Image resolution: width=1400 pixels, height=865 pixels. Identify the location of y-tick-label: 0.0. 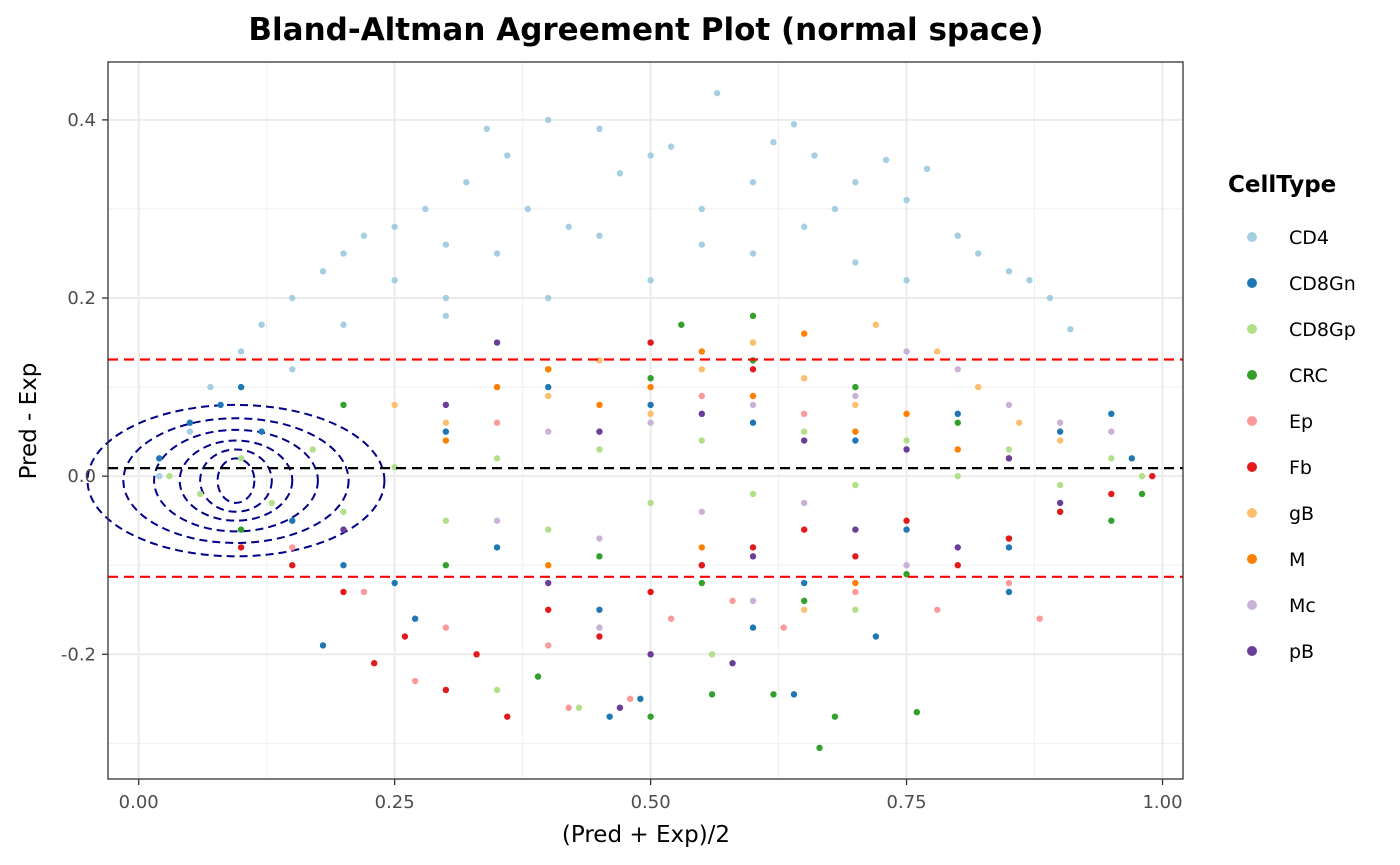
(81, 476).